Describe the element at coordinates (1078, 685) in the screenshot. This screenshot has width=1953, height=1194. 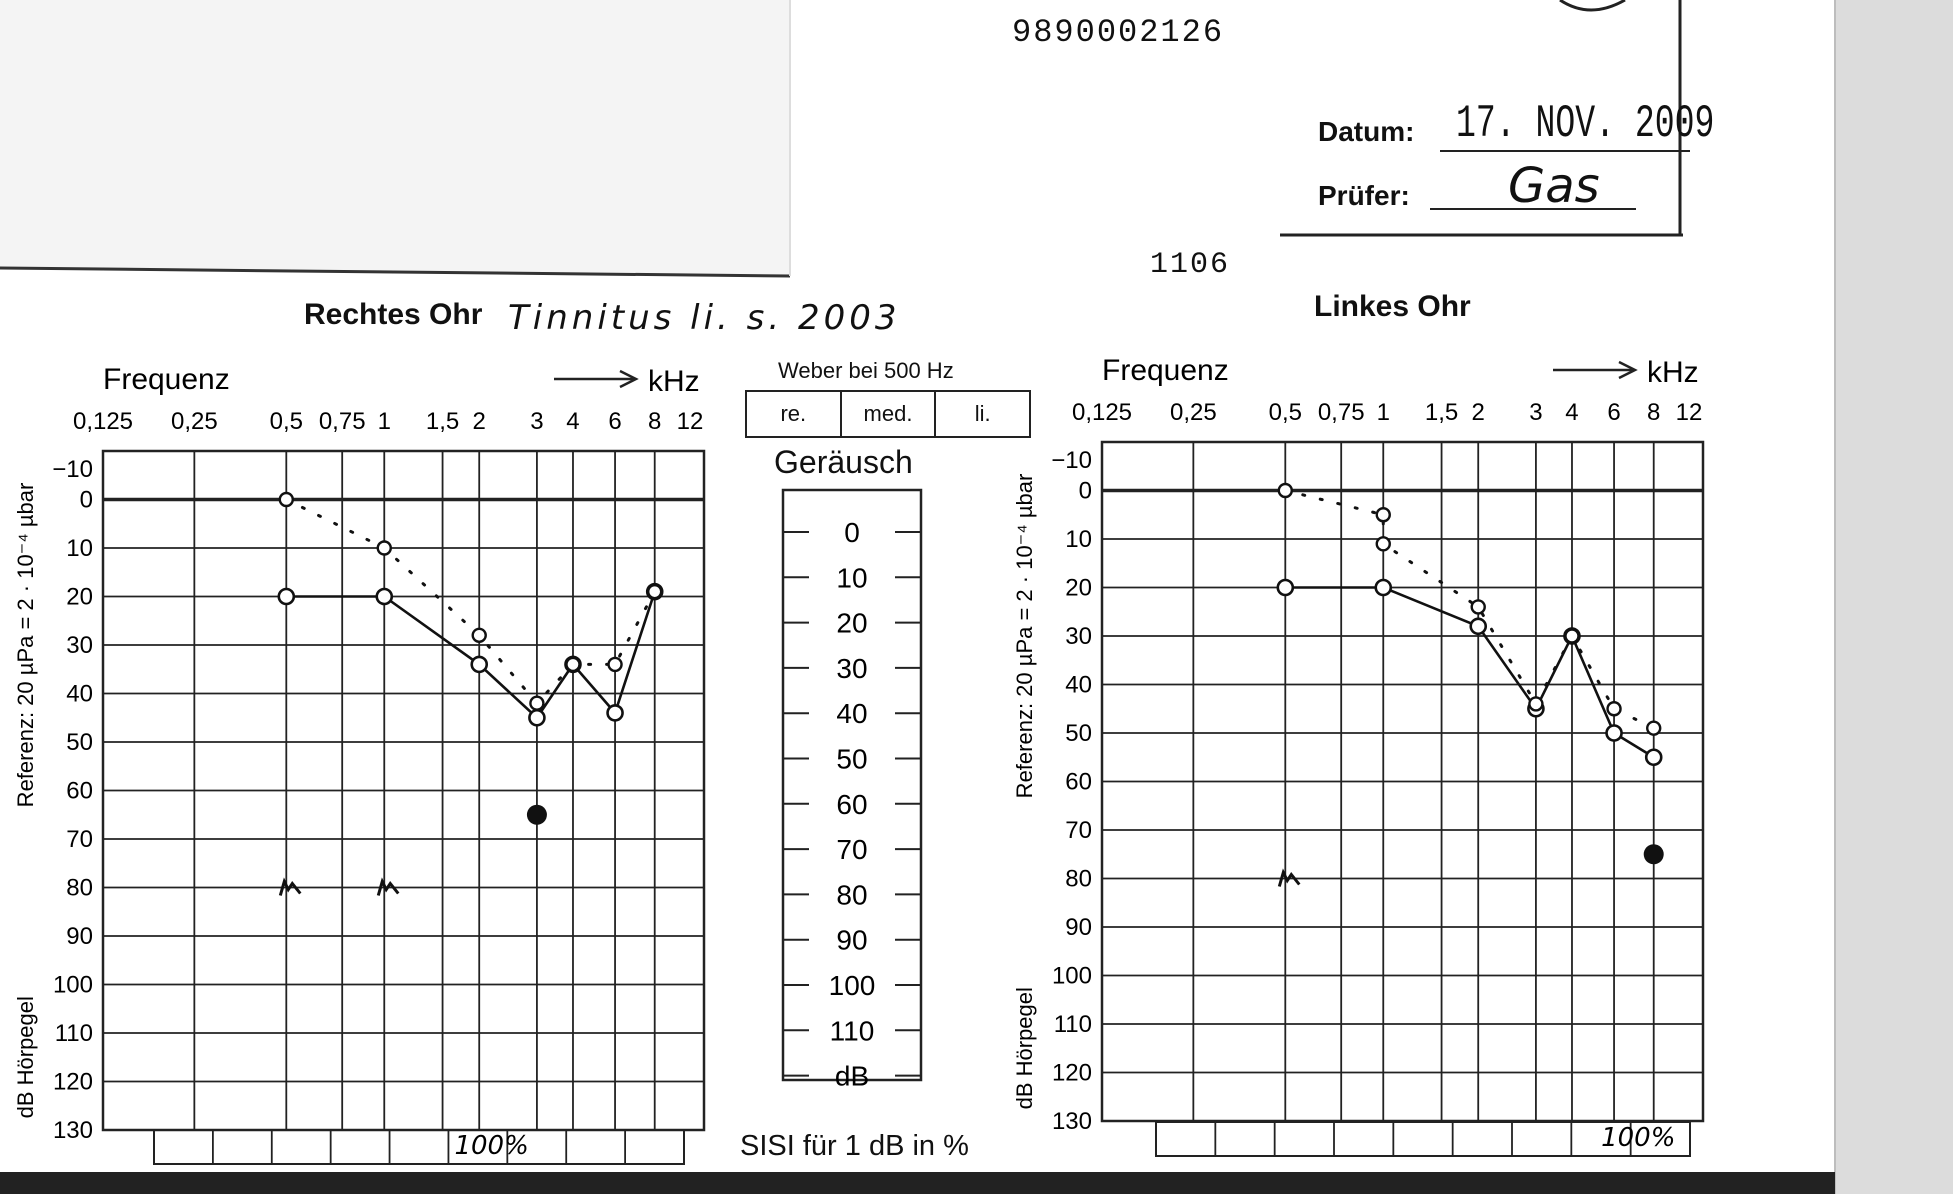
I see `y-tick-label: 40` at that location.